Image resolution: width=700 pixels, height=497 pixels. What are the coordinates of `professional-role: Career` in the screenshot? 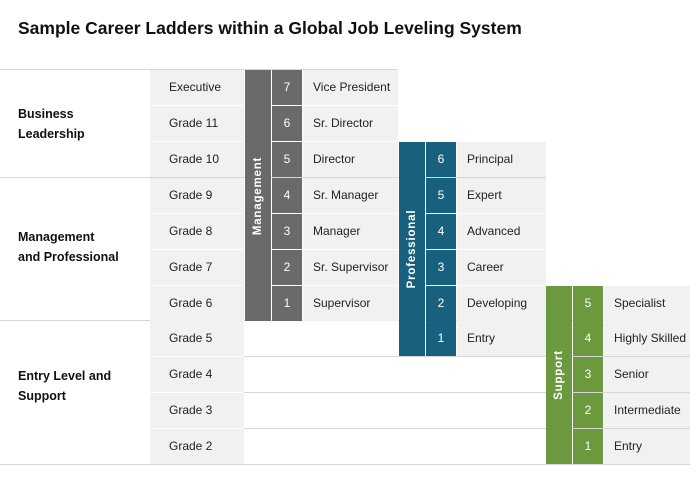 It's located at (501, 267).